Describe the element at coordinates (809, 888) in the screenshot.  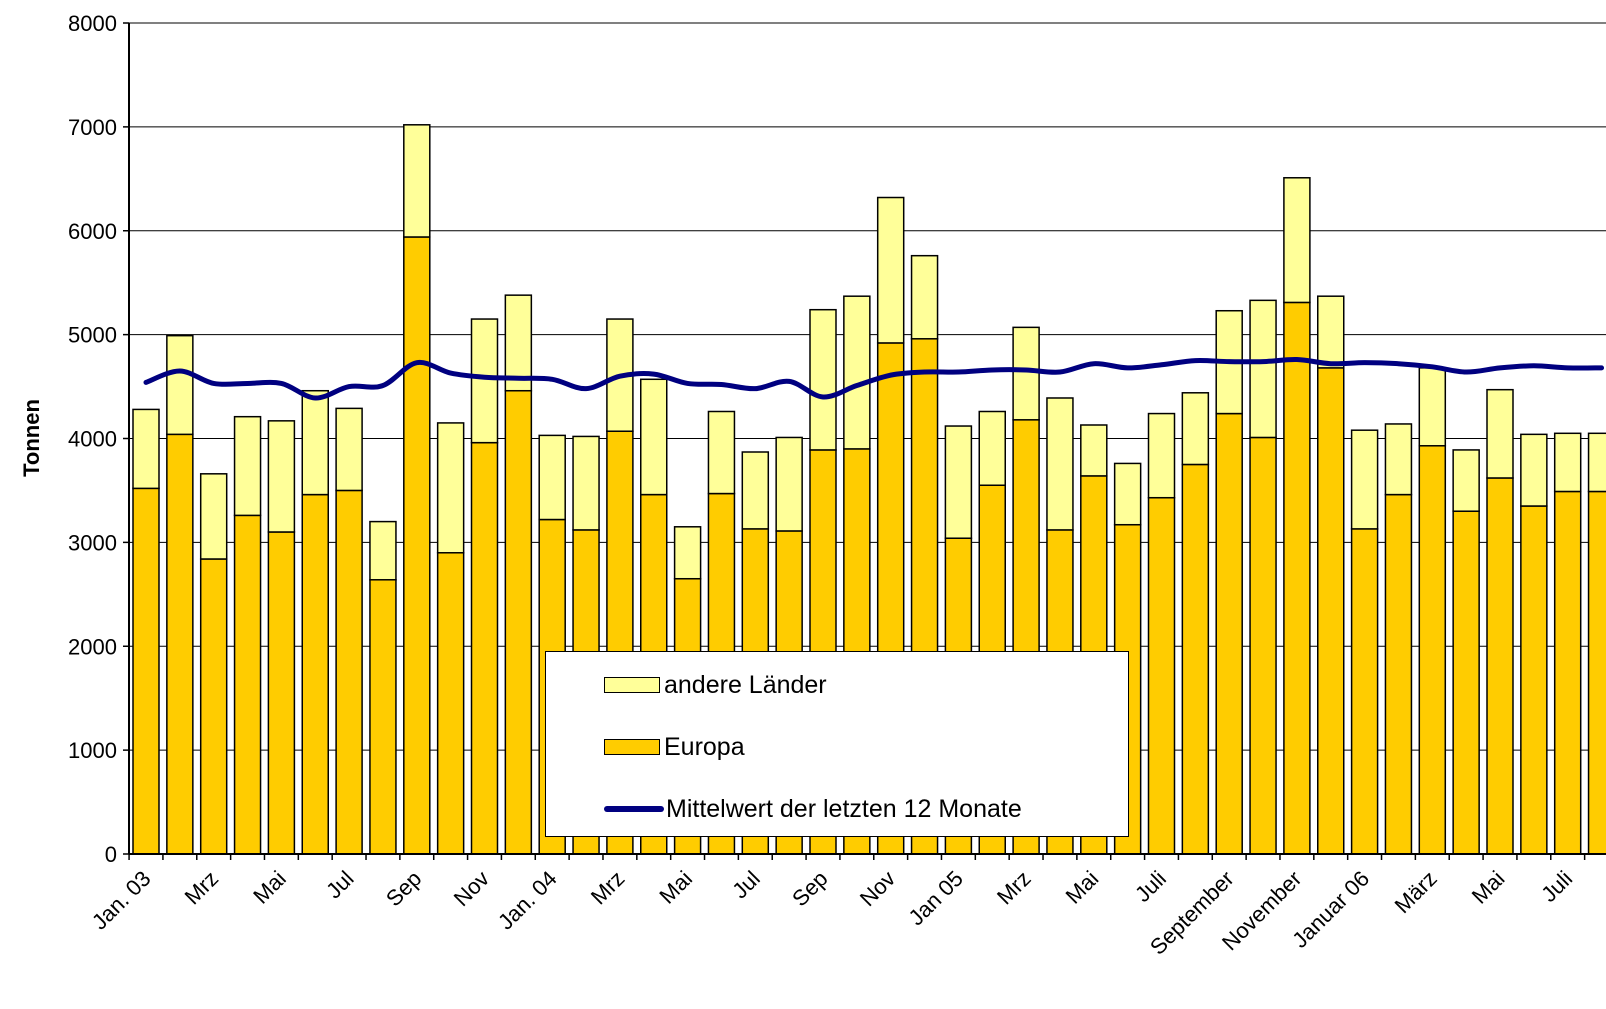
I see `x-tick-label: Sep` at that location.